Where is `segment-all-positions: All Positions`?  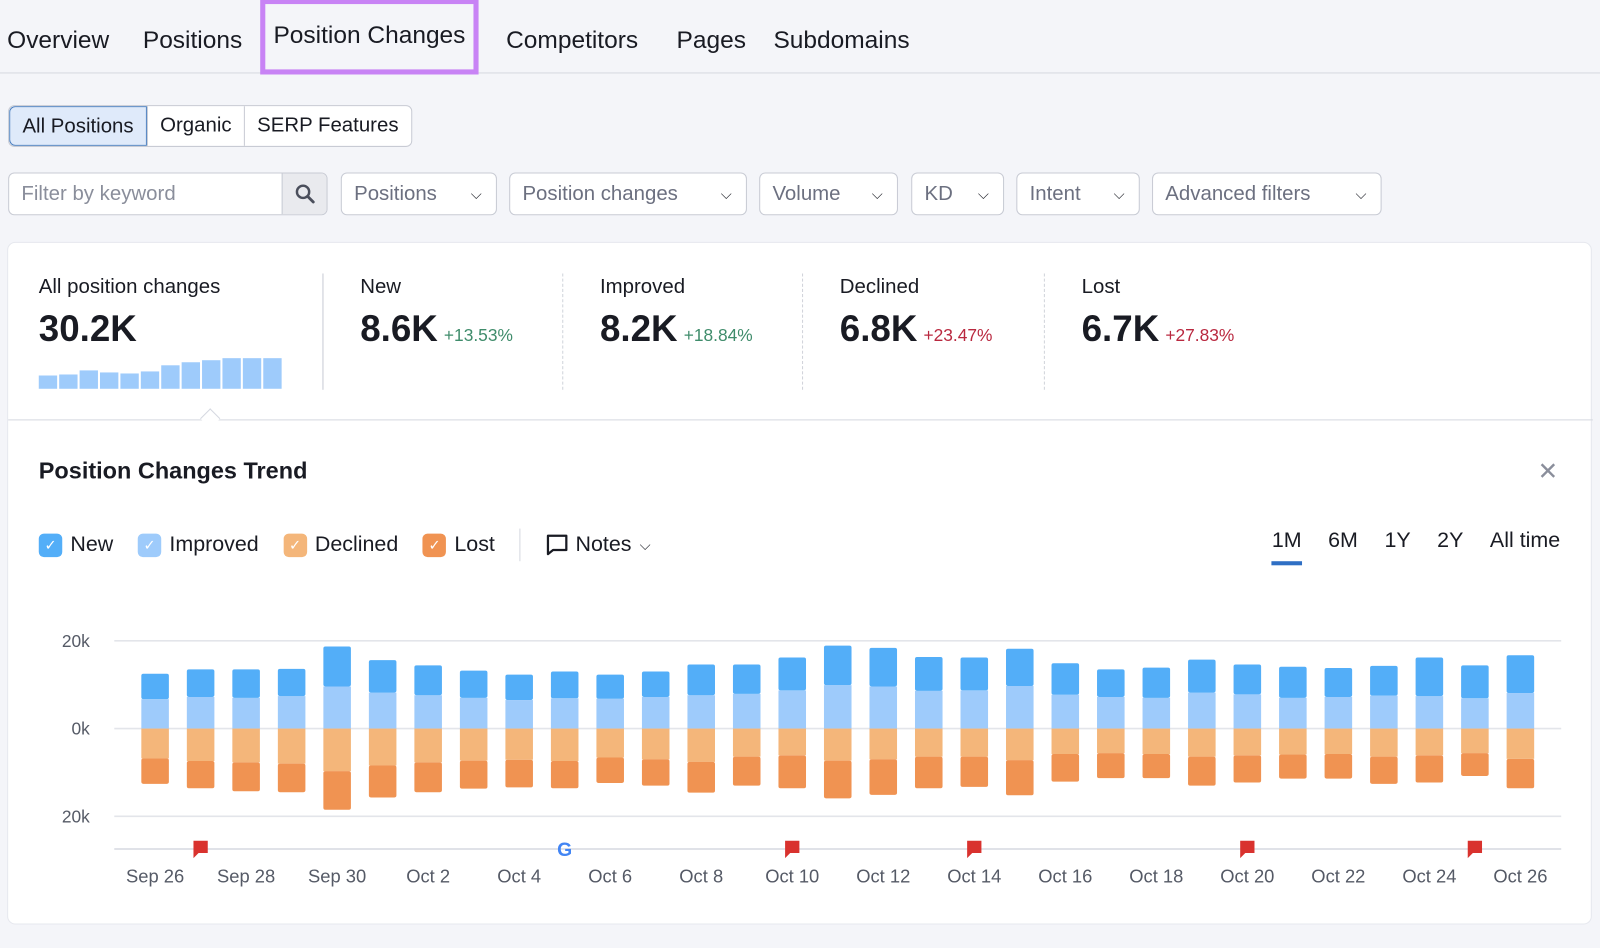 segment-all-positions: All Positions is located at coordinates (78, 126).